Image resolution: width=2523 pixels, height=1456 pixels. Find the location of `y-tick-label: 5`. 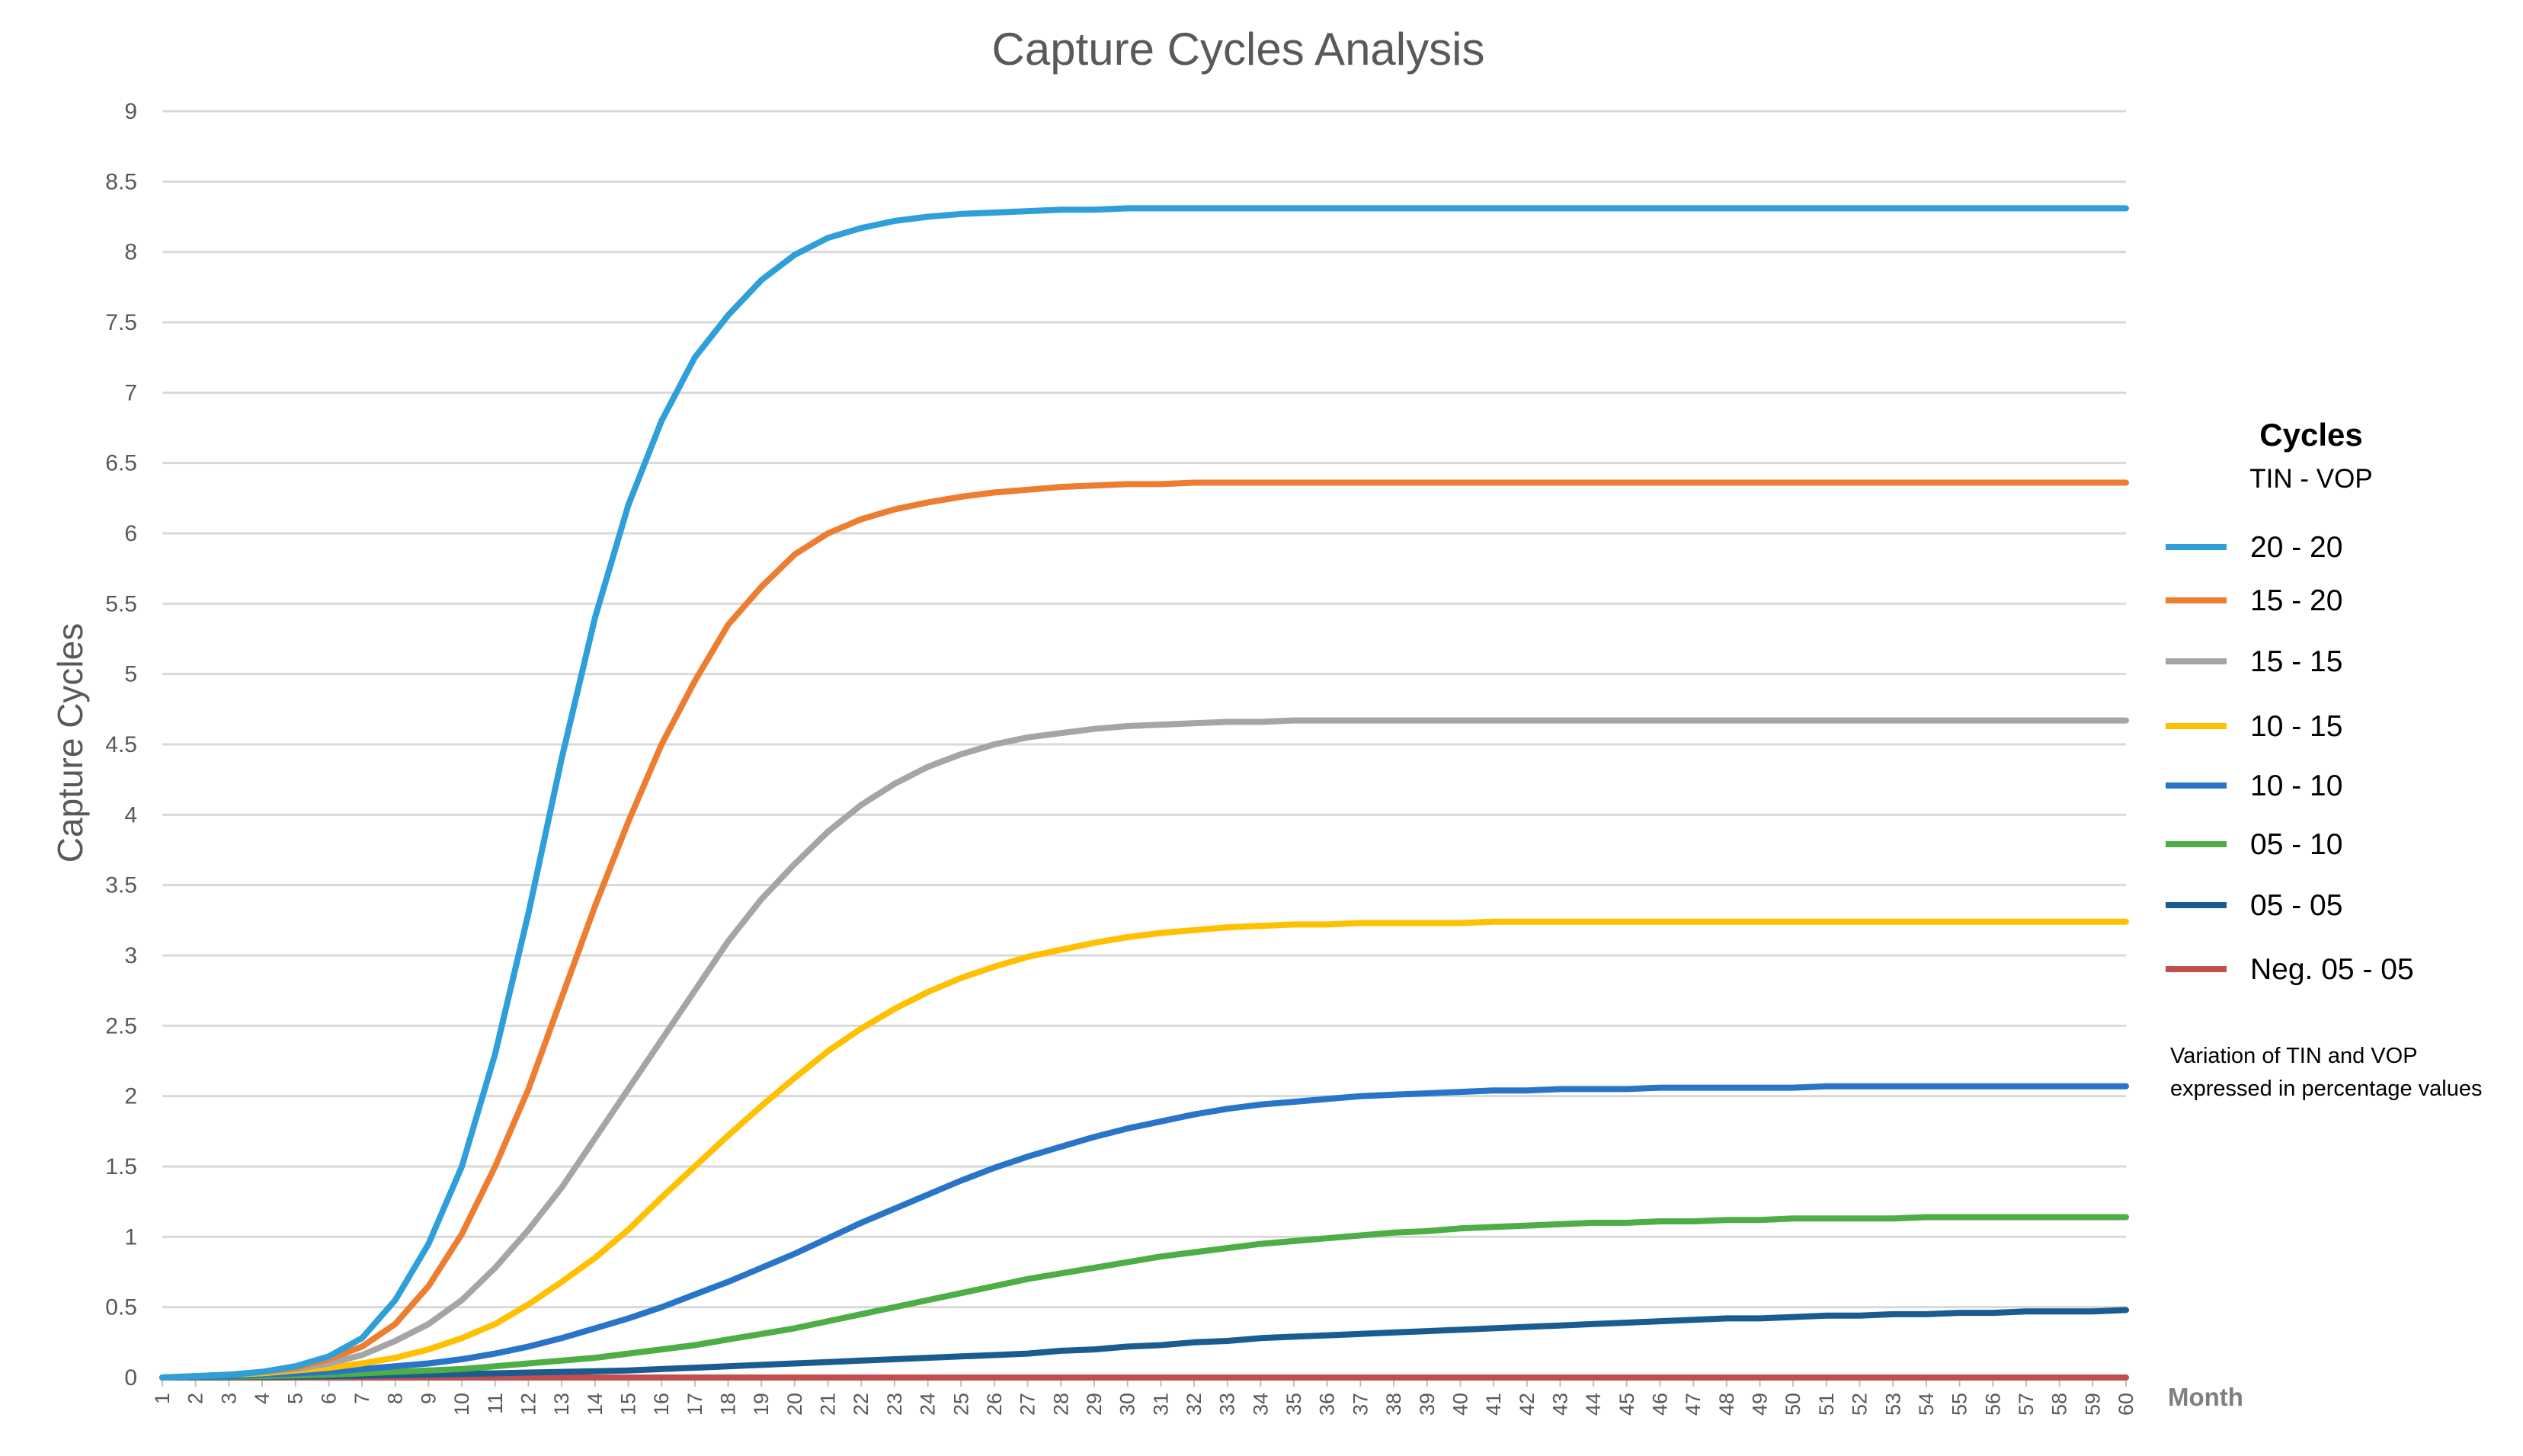

y-tick-label: 5 is located at coordinates (130, 674).